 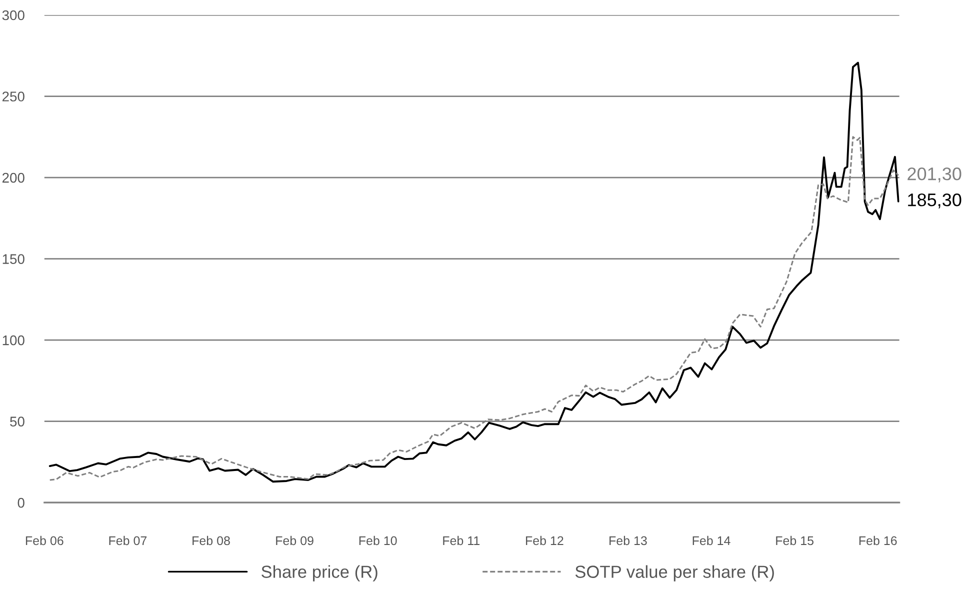 What do you see at coordinates (378, 541) in the screenshot?
I see `x-tick-label: Feb 10` at bounding box center [378, 541].